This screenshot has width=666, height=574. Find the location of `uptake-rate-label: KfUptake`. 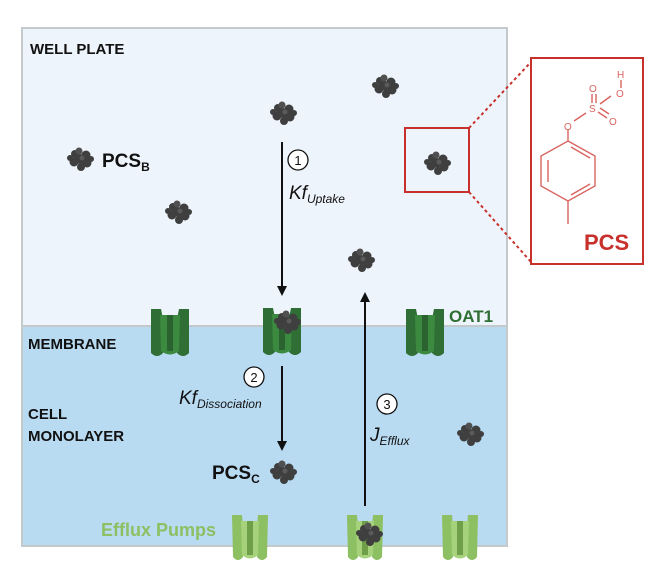

uptake-rate-label: KfUptake is located at coordinates (317, 194).